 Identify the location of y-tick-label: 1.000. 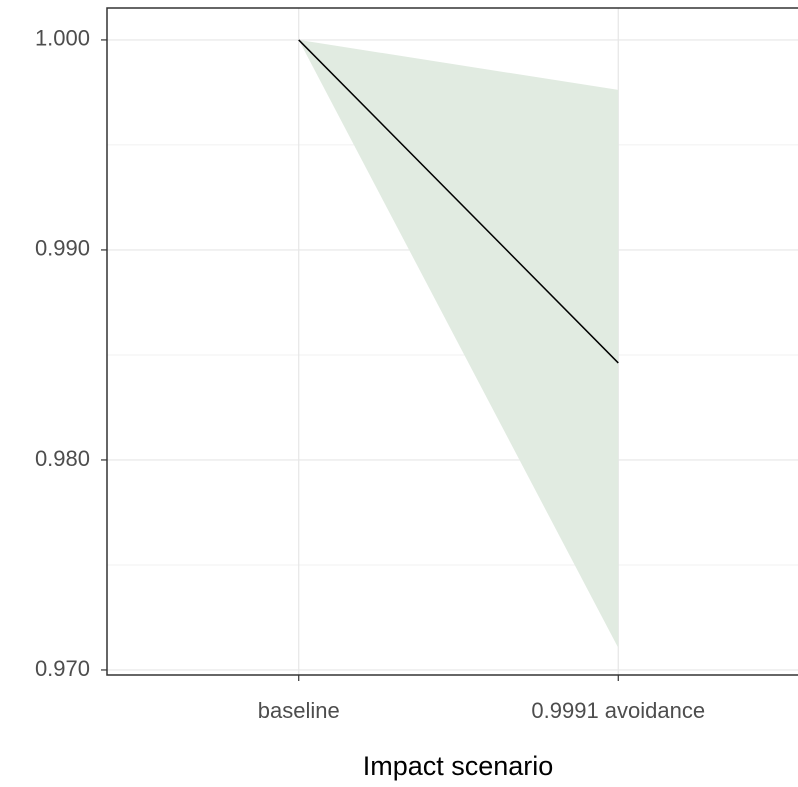
(62, 38).